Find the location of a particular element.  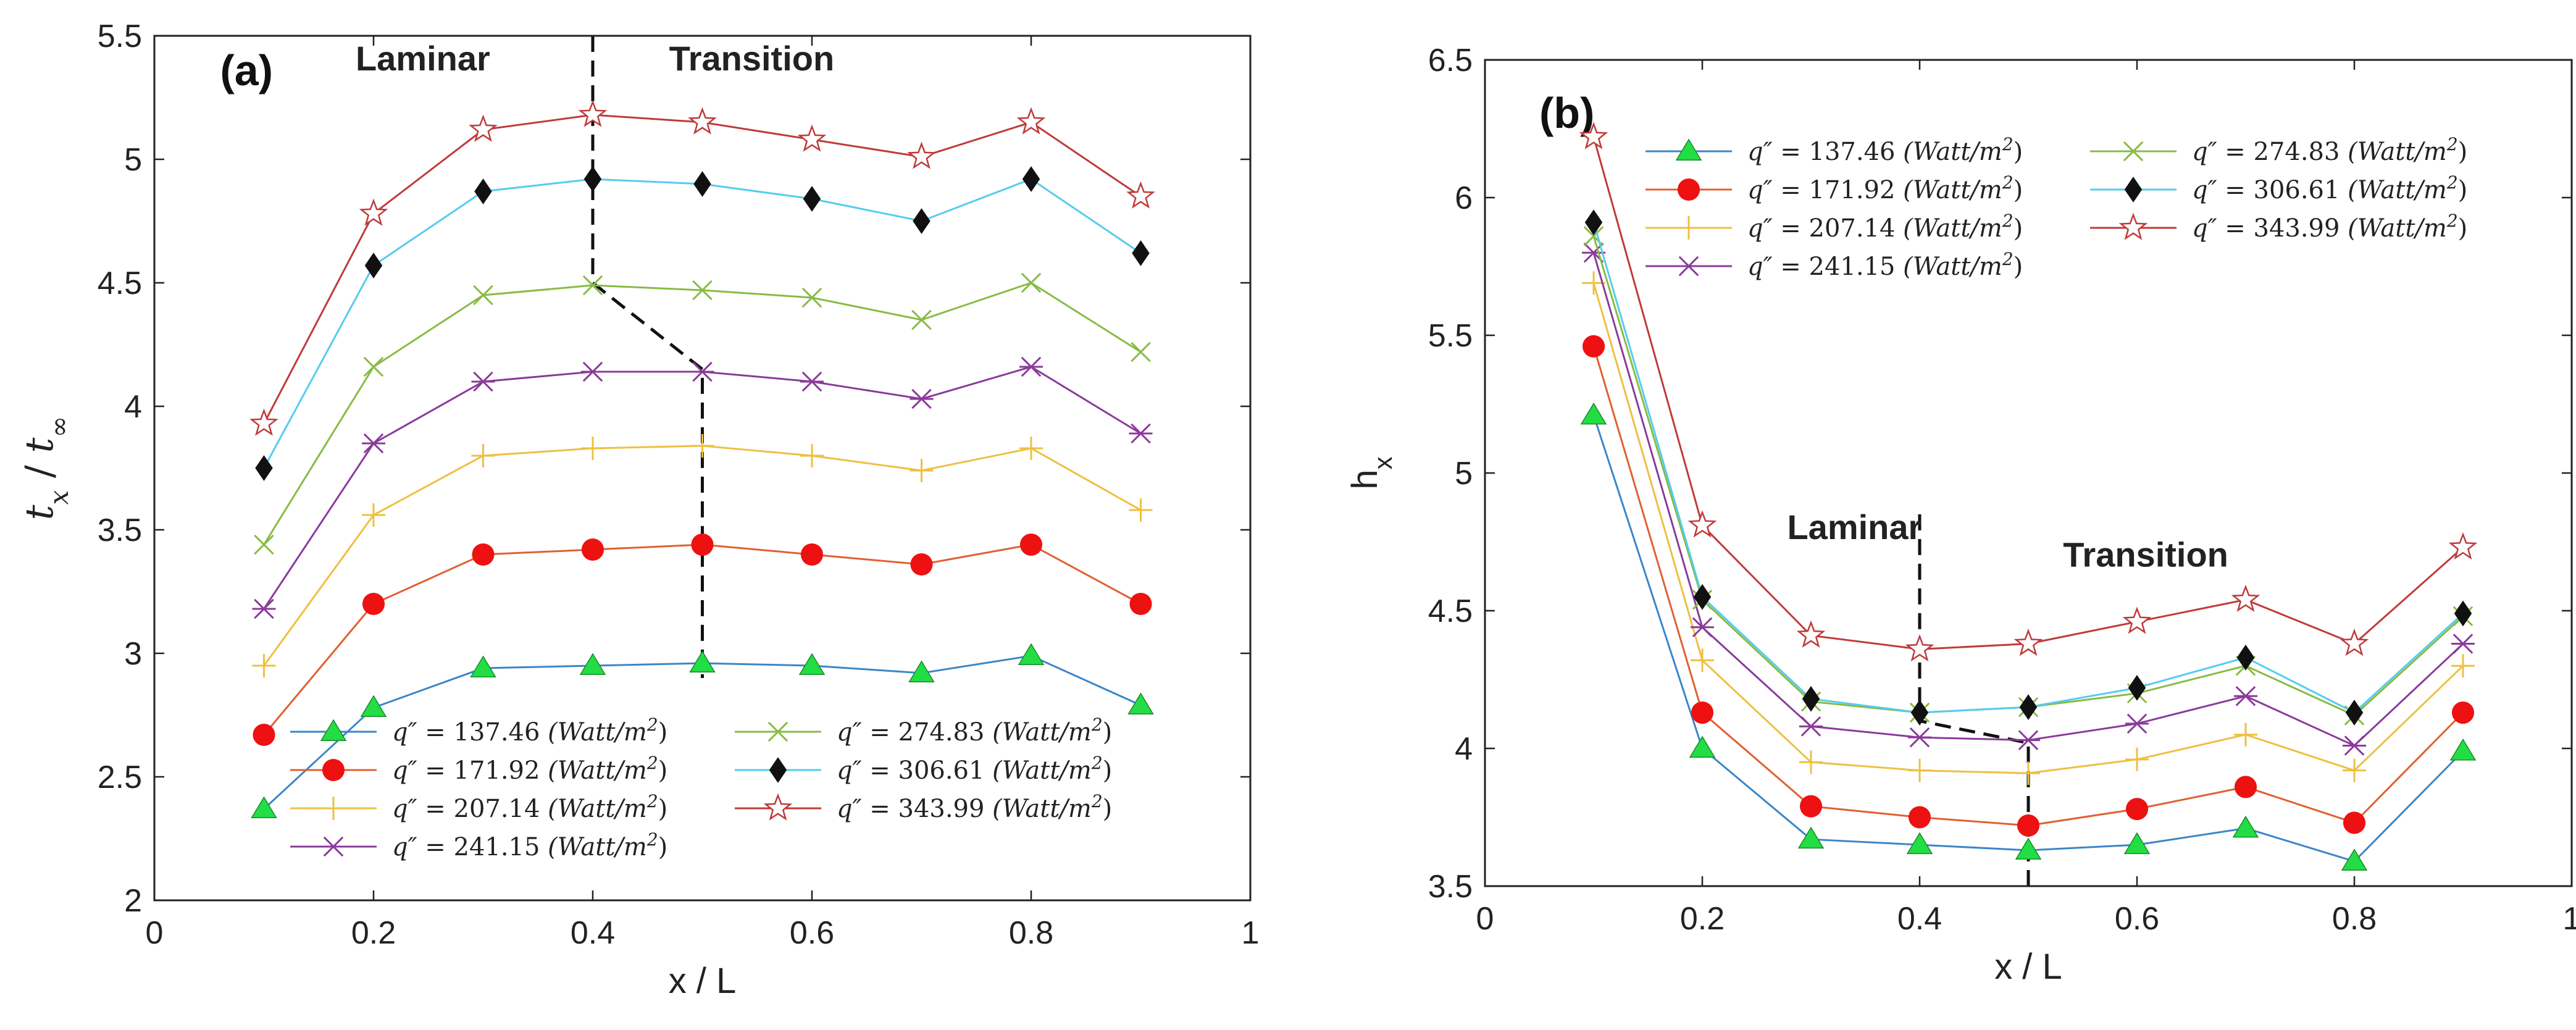

panel-label: (b) is located at coordinates (1567, 113).